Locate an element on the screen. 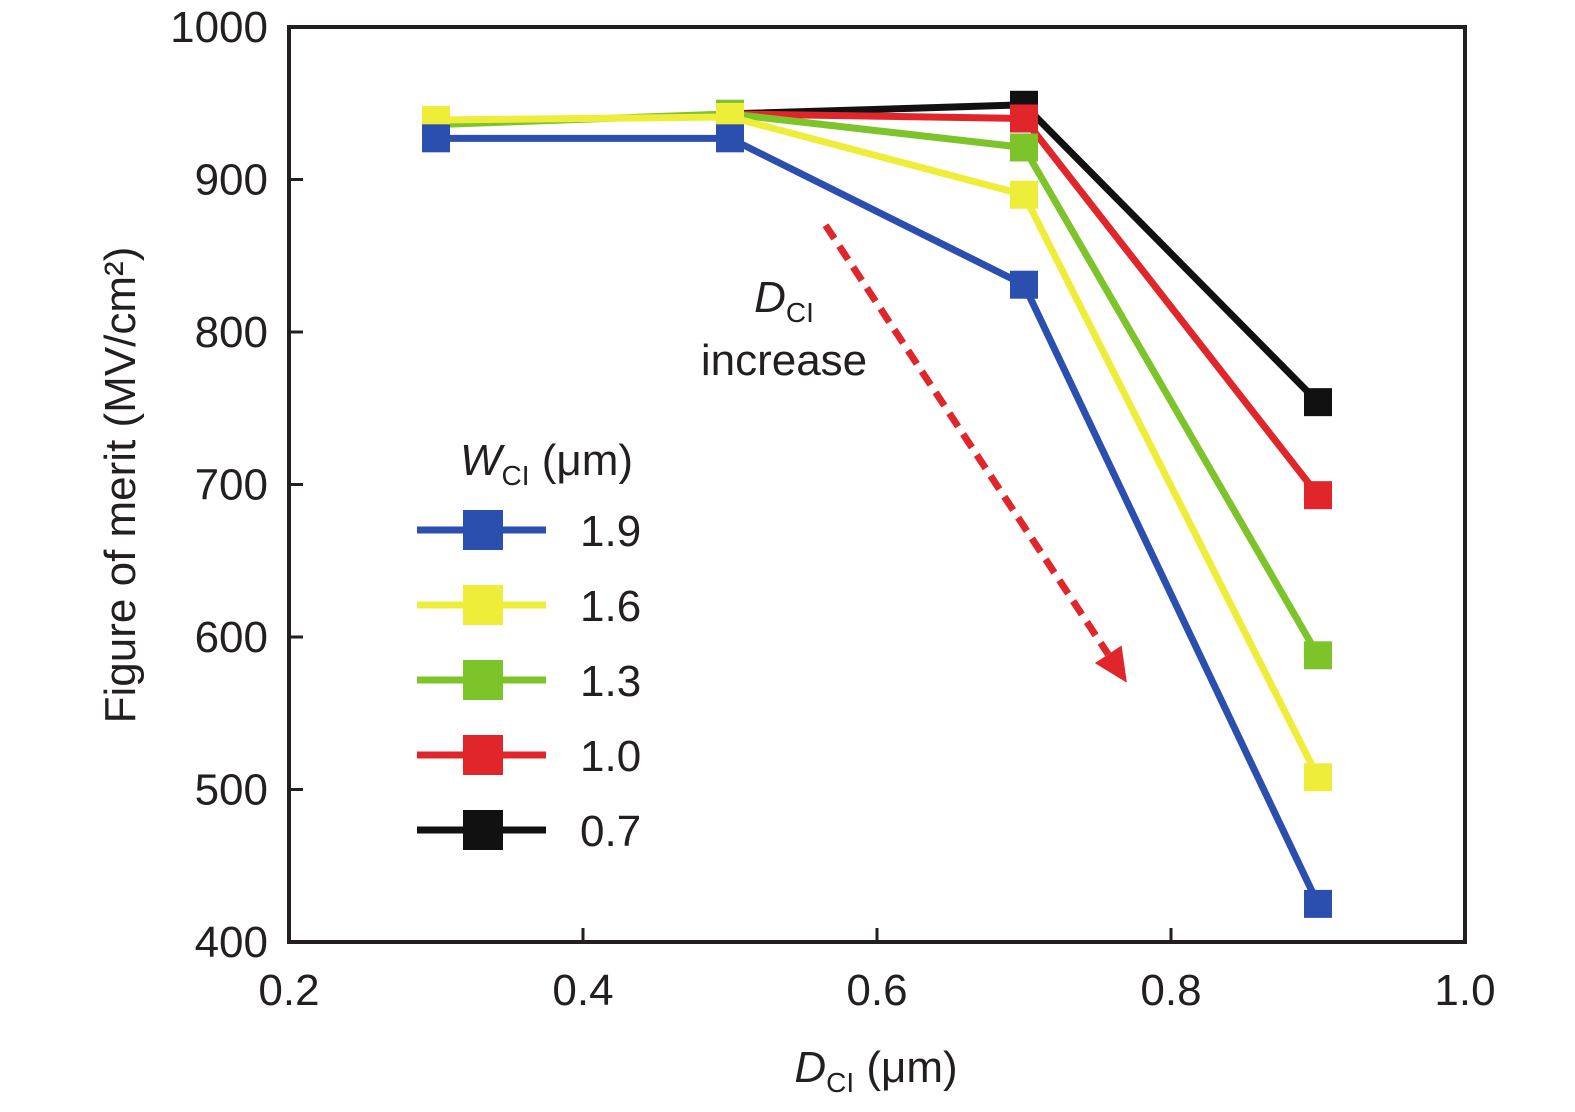 The image size is (1575, 1112). legend-label: 1.9 is located at coordinates (610, 531).